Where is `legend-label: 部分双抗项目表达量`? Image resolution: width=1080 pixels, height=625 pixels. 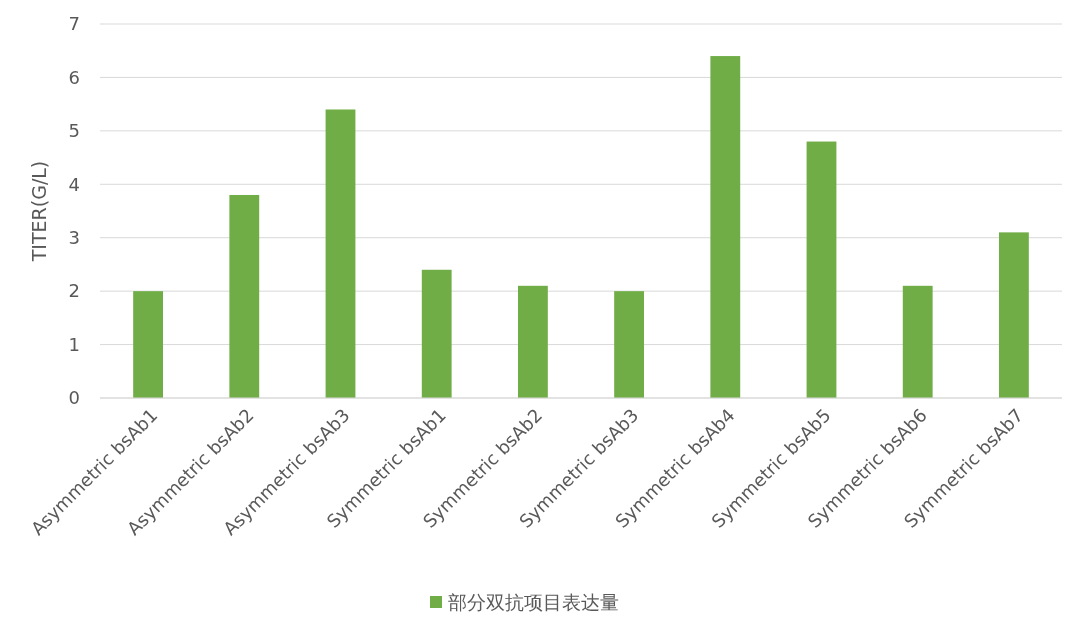
legend-label: 部分双抗项目表达量 is located at coordinates (533, 601).